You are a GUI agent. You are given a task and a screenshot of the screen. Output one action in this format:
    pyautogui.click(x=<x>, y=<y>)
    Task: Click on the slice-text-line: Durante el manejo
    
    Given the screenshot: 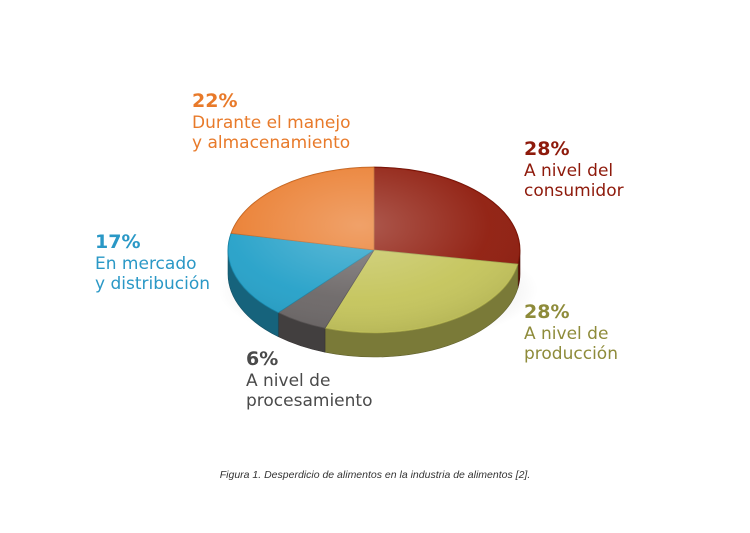 What is the action you would take?
    pyautogui.click(x=271, y=123)
    